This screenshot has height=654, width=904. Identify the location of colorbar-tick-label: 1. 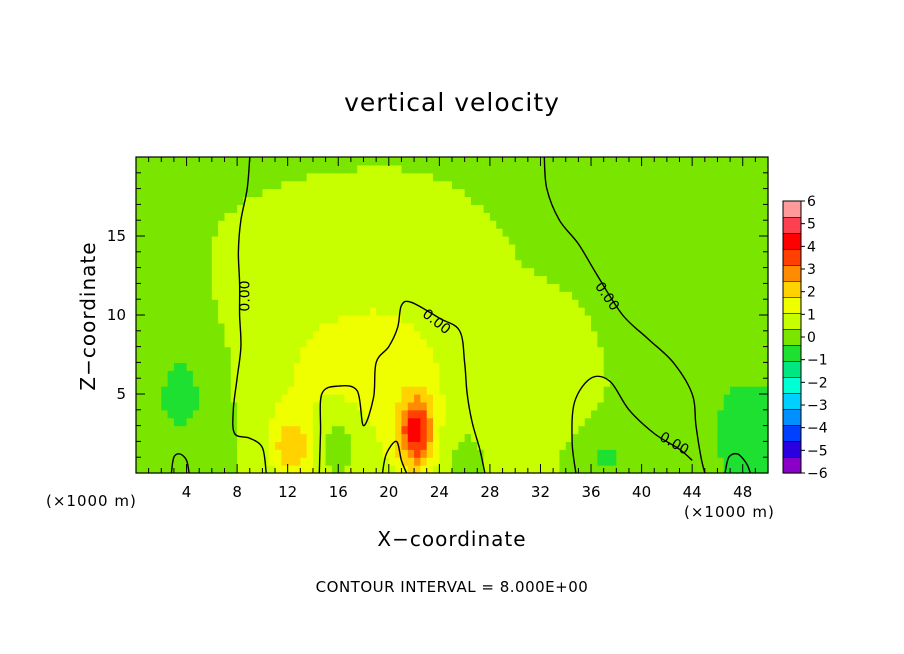
(811, 315).